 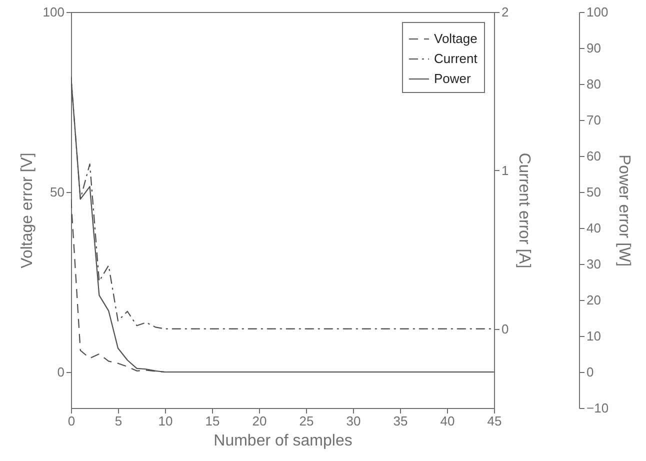 I want to click on y3-axis-title: Power error [W], so click(x=624, y=210).